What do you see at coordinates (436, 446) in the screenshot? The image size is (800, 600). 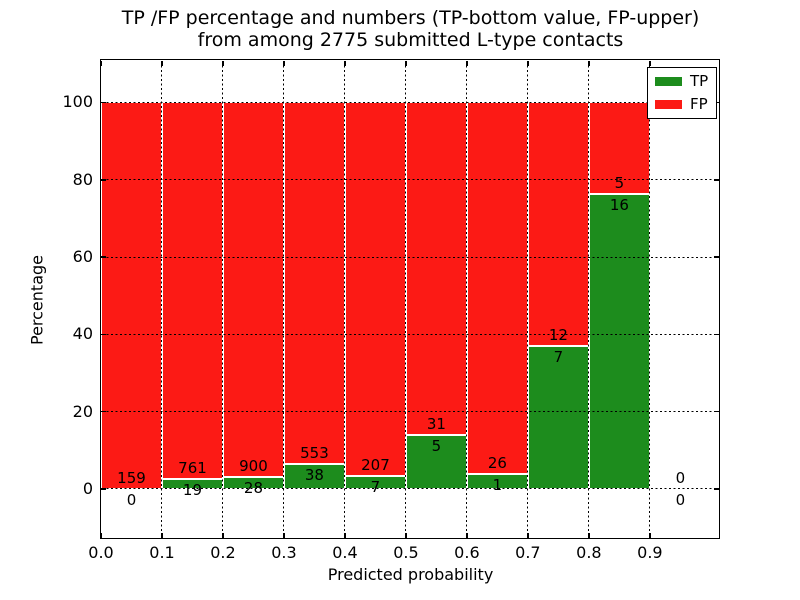 I see `bar-count-label-tp: 5` at bounding box center [436, 446].